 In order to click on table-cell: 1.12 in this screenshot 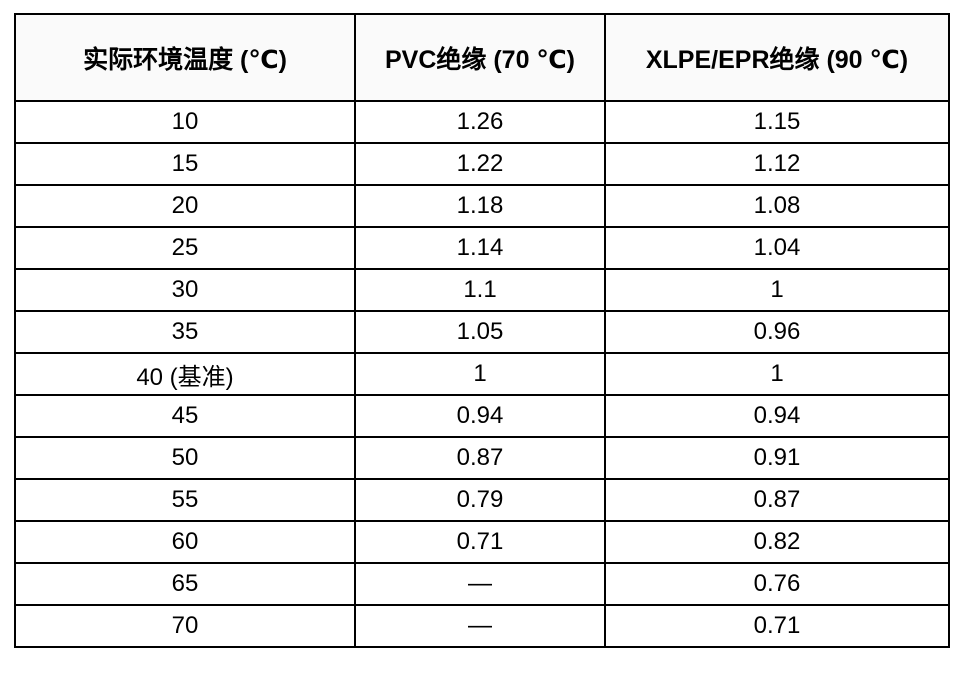, I will do `click(777, 164)`.